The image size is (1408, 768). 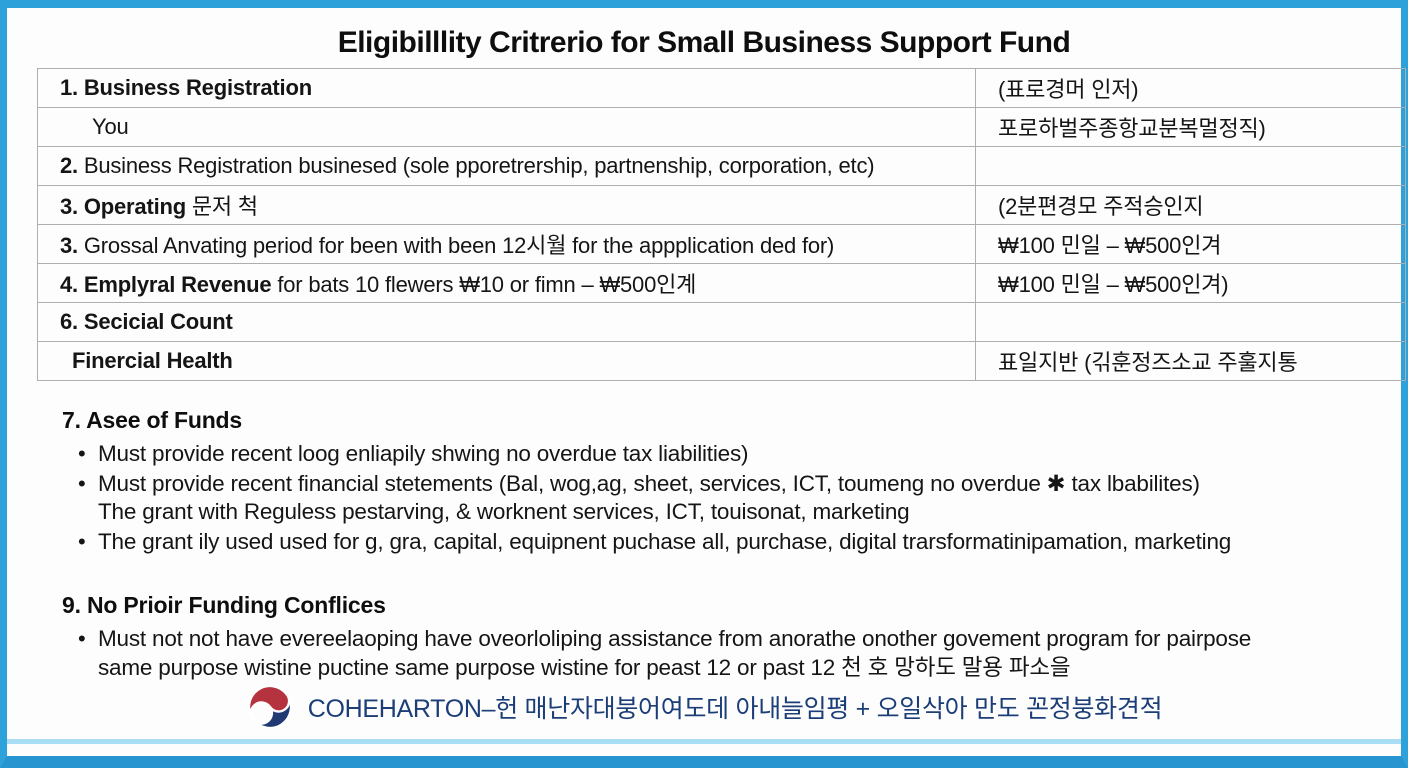 I want to click on criterion-label: 3., so click(x=69, y=245).